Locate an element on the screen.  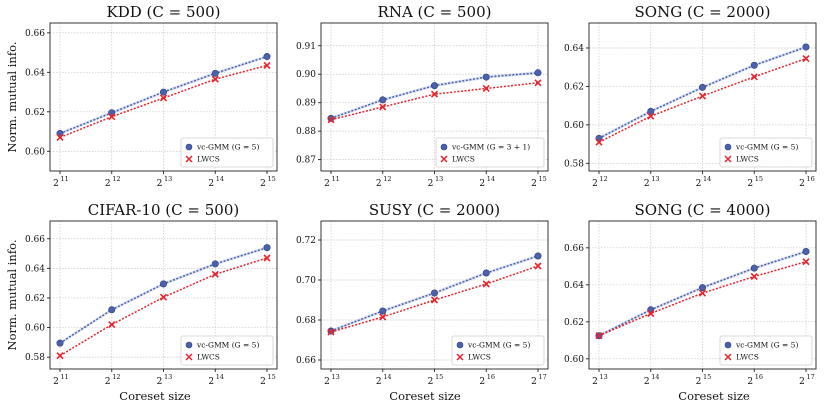
y-tick-label: 0.68 is located at coordinates (306, 321).